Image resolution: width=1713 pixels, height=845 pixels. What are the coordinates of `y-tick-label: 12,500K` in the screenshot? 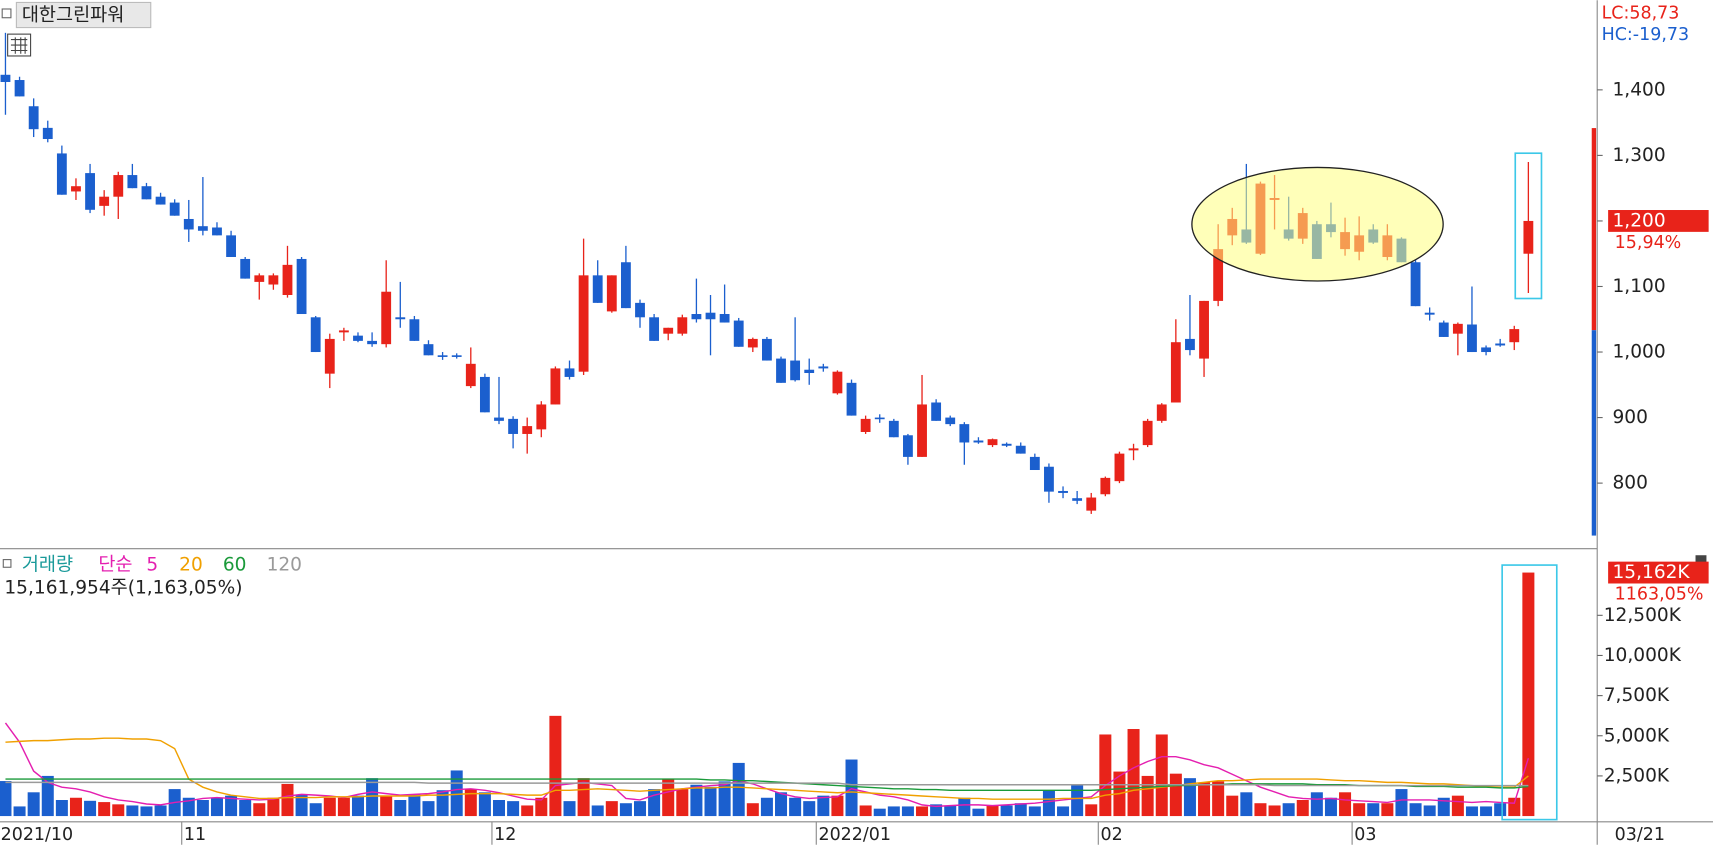 It's located at (1643, 615).